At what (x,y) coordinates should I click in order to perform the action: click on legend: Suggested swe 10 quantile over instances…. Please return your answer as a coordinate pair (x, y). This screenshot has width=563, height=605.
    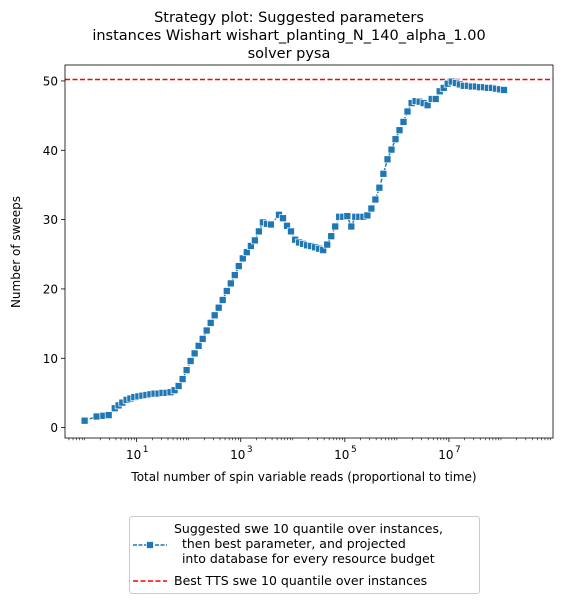
    Looking at the image, I should click on (304, 555).